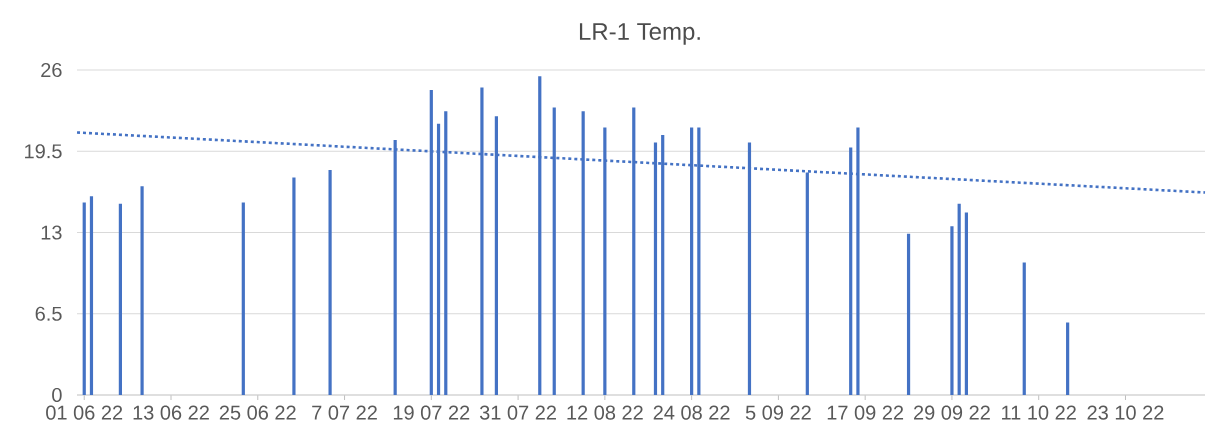 The width and height of the screenshot is (1207, 434). I want to click on y-tick-label: 19.5, so click(43, 151).